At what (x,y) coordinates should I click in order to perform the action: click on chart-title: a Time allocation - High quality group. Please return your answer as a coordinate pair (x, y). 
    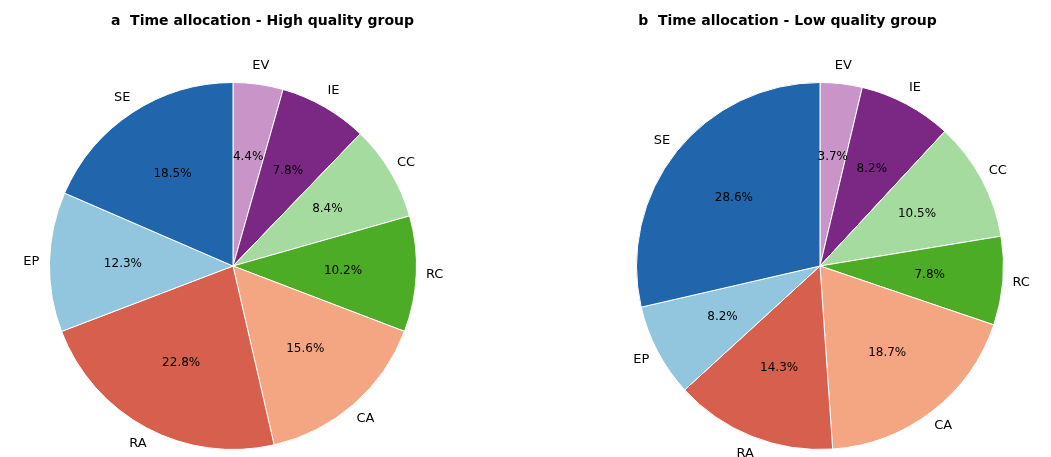
    Looking at the image, I should click on (262, 20).